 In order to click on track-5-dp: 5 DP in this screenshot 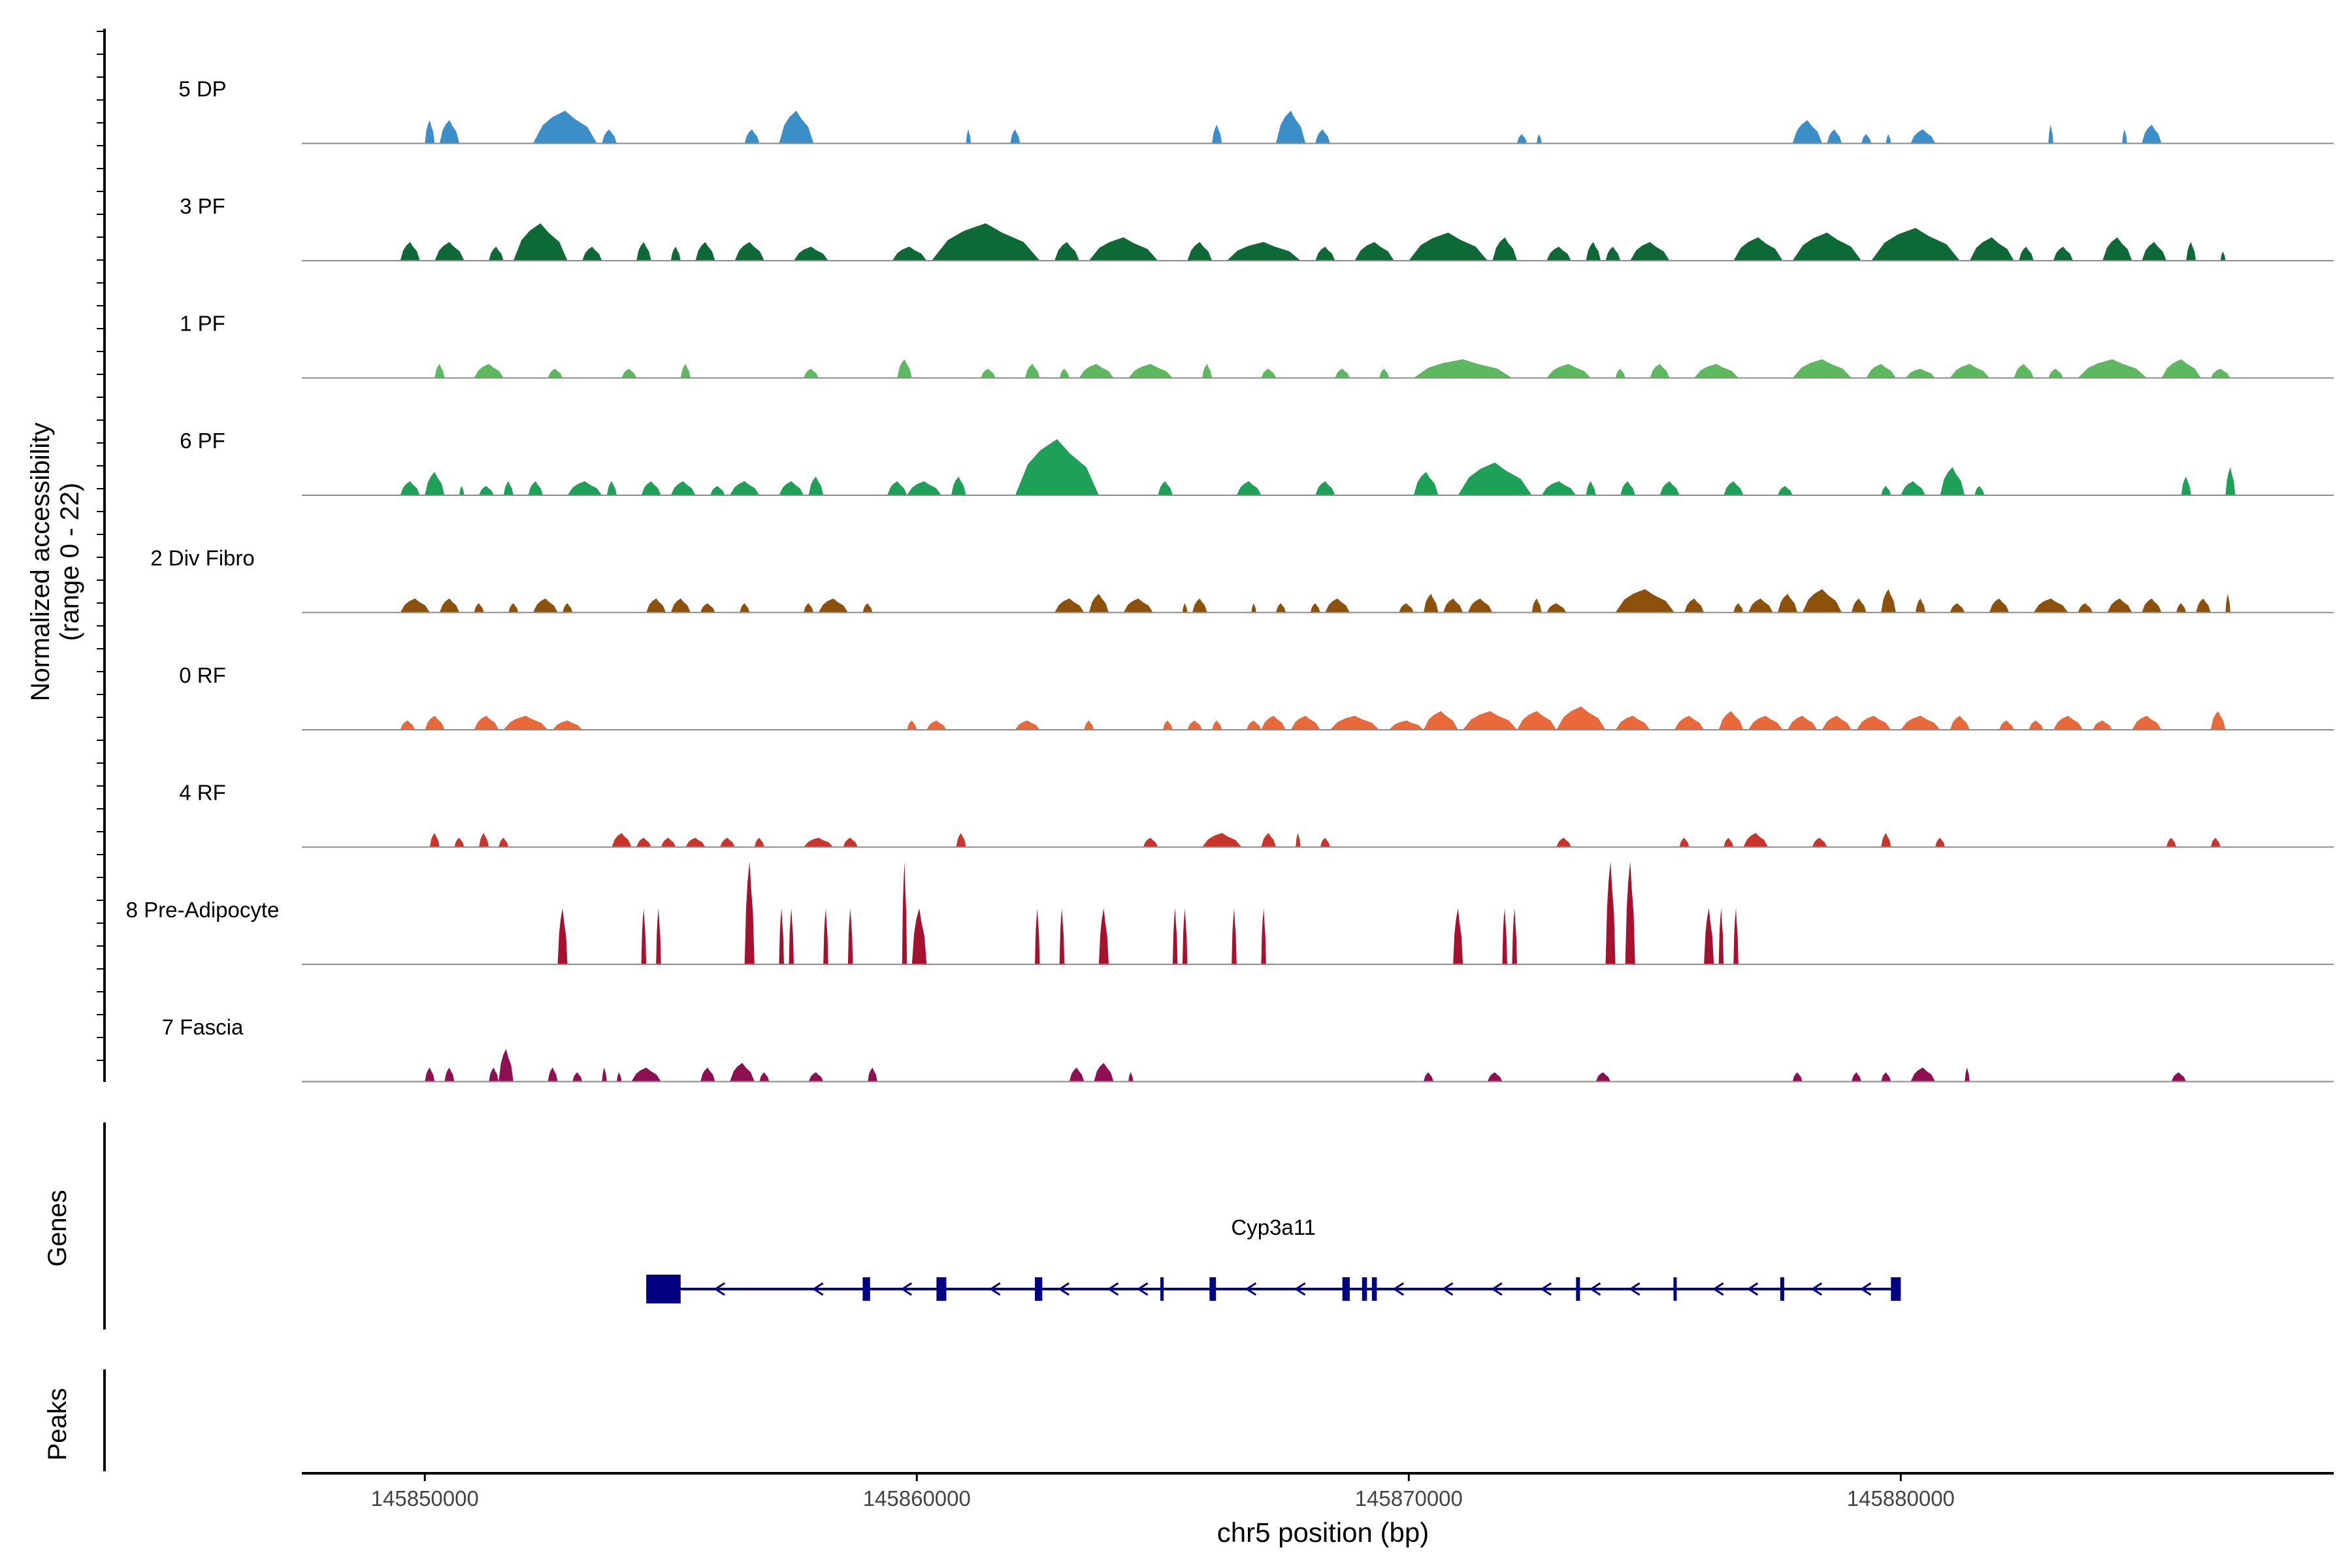, I will do `click(1256, 110)`.